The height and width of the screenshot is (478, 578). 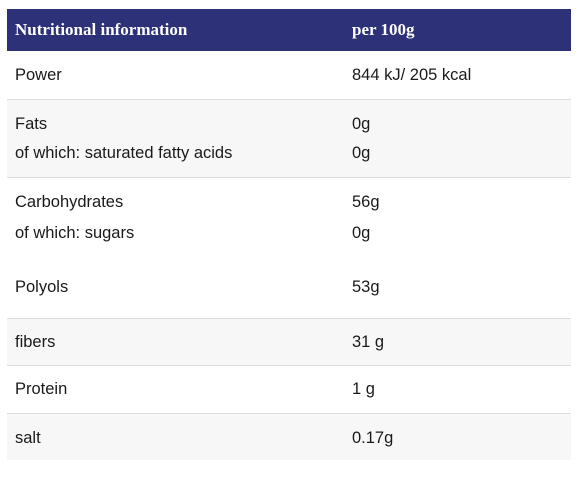 What do you see at coordinates (289, 342) in the screenshot?
I see `table-row-fibers: fibers 31 g` at bounding box center [289, 342].